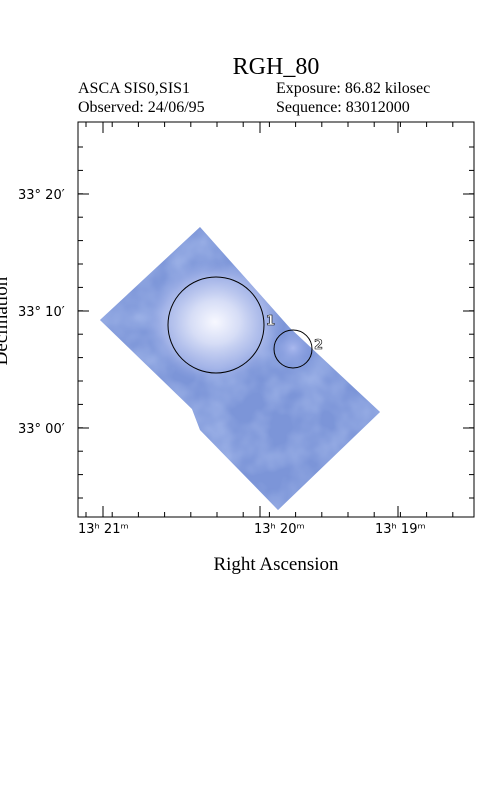  Describe the element at coordinates (276, 67) in the screenshot. I see `image-title: RGH_80` at that location.